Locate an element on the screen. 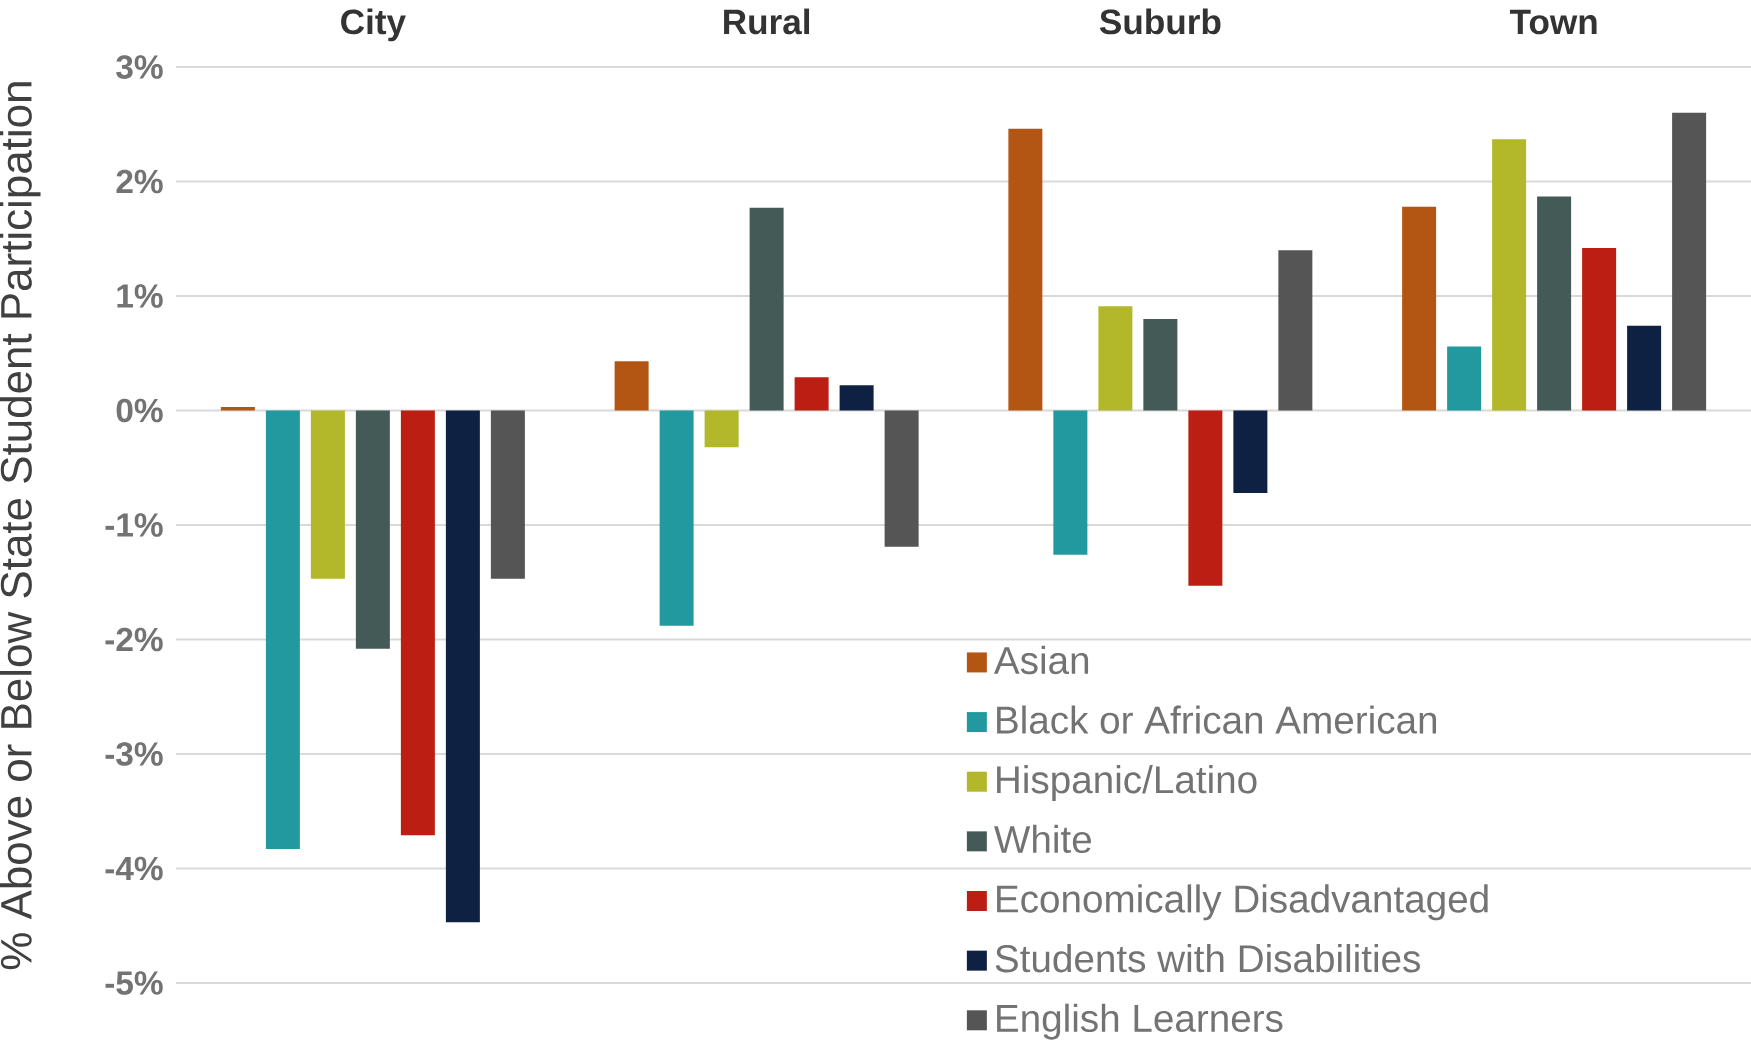 This screenshot has height=1047, width=1751. y-tick-label: -5% is located at coordinates (134, 983).